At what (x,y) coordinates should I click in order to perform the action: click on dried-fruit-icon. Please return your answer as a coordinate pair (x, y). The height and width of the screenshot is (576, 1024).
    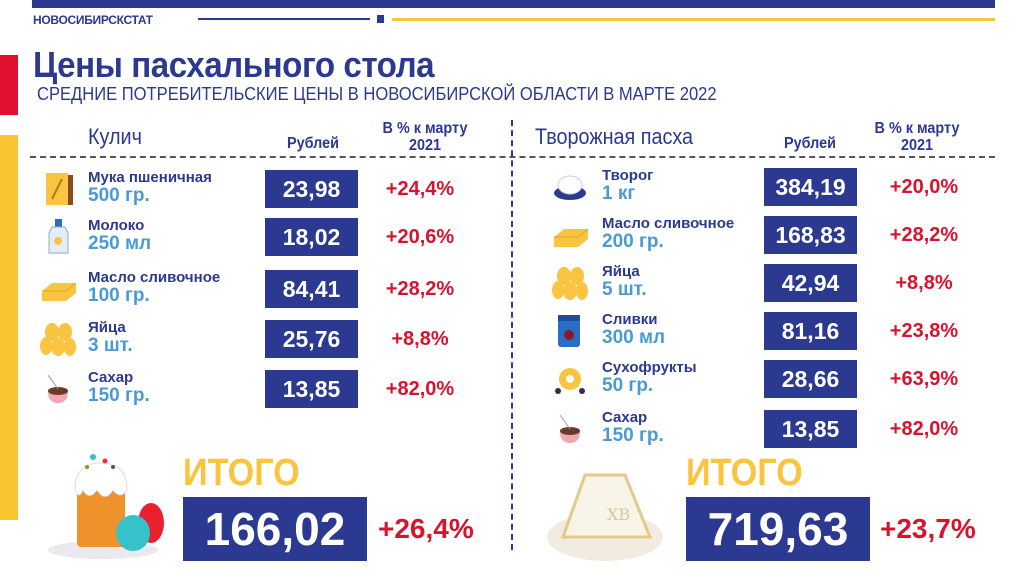
    Looking at the image, I should click on (570, 381).